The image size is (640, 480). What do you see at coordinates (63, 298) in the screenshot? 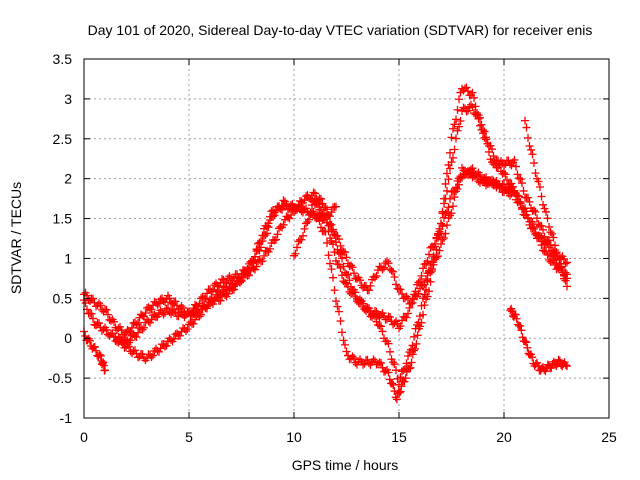
I see `y-tick-label: 0.5` at bounding box center [63, 298].